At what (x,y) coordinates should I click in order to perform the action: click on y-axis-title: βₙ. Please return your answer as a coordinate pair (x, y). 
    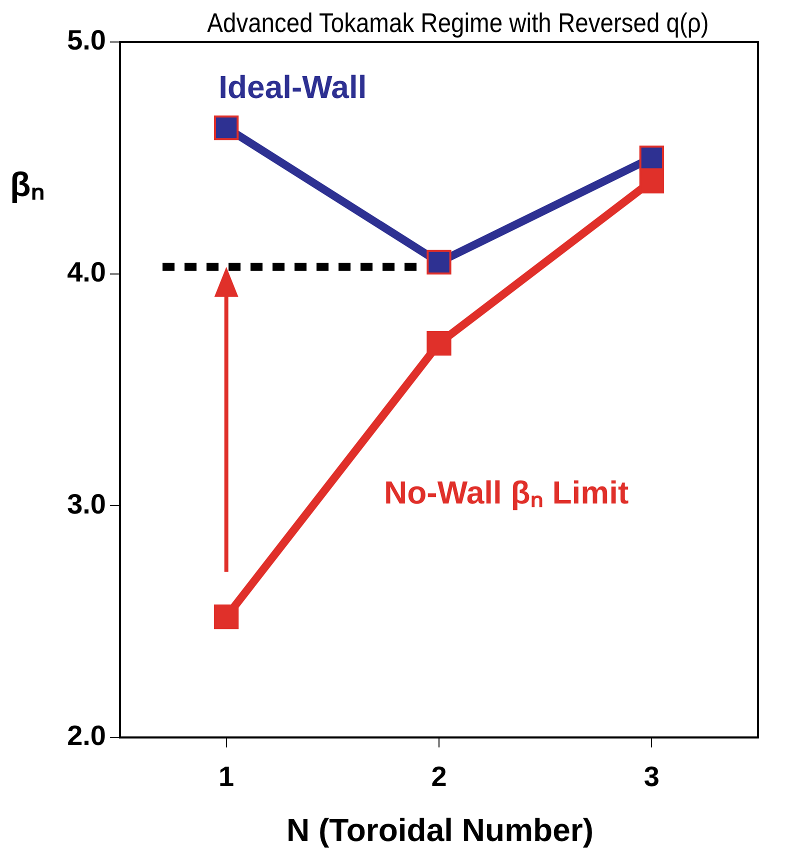
    Looking at the image, I should click on (27, 185).